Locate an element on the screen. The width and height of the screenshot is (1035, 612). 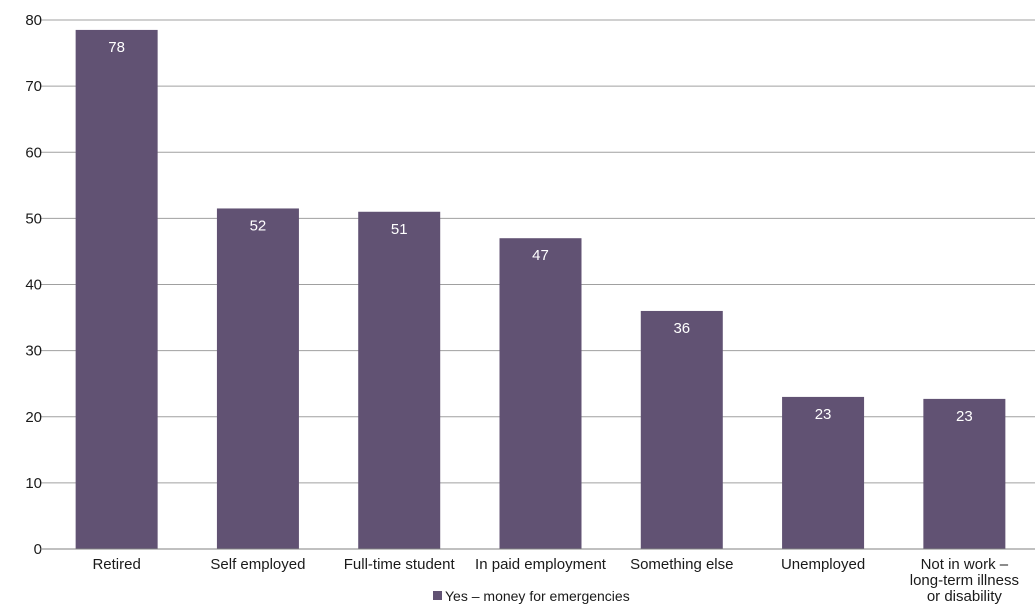
ytick-label: 30 is located at coordinates (33, 351).